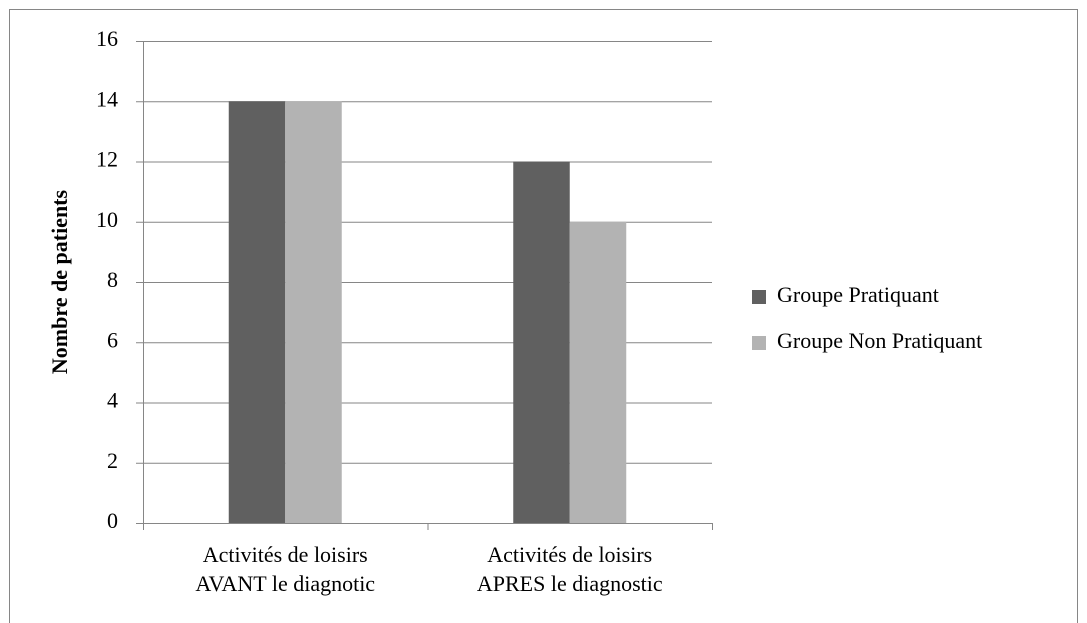 This screenshot has width=1087, height=623. Describe the element at coordinates (570, 583) in the screenshot. I see `x-tick-label: APRES le diagnostic` at that location.